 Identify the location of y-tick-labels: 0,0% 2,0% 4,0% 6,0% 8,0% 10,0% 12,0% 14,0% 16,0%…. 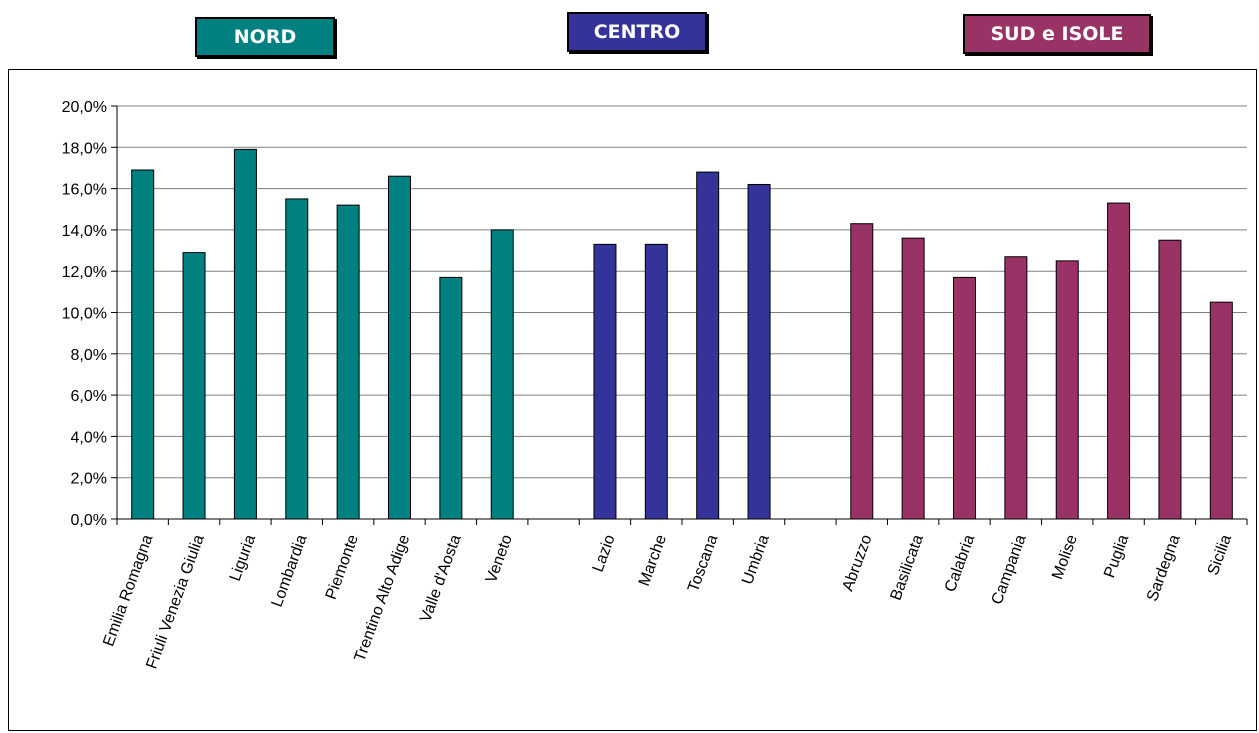
(84, 314).